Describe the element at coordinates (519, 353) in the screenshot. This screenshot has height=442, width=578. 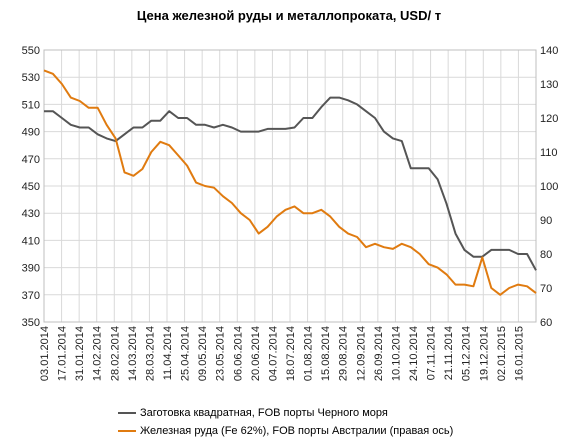
I see `x-tick-label: 16.01.2015` at that location.